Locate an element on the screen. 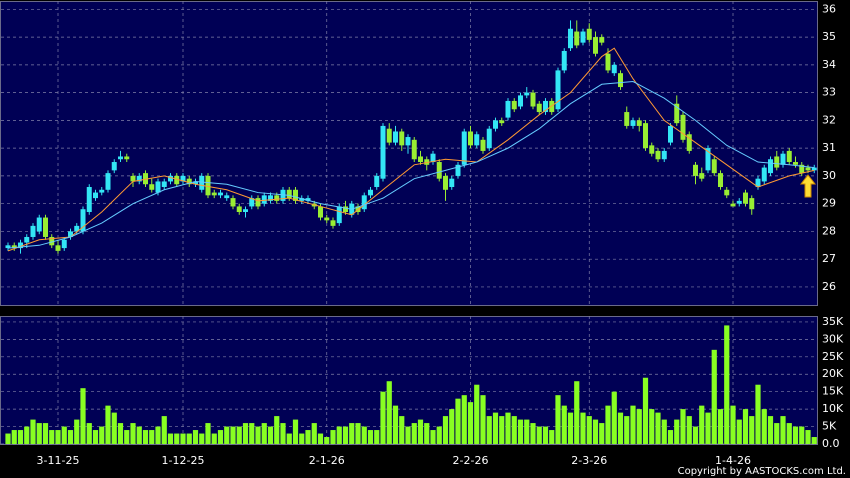 The height and width of the screenshot is (478, 850). marker-arrow is located at coordinates (808, 186).